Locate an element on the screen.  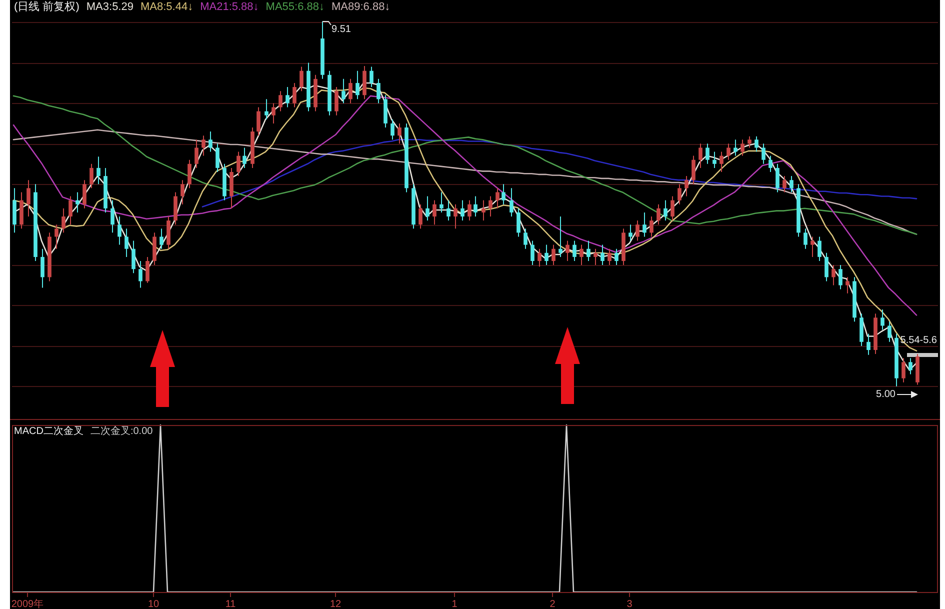
chart-title: (日线 前复权) is located at coordinates (47, 7).